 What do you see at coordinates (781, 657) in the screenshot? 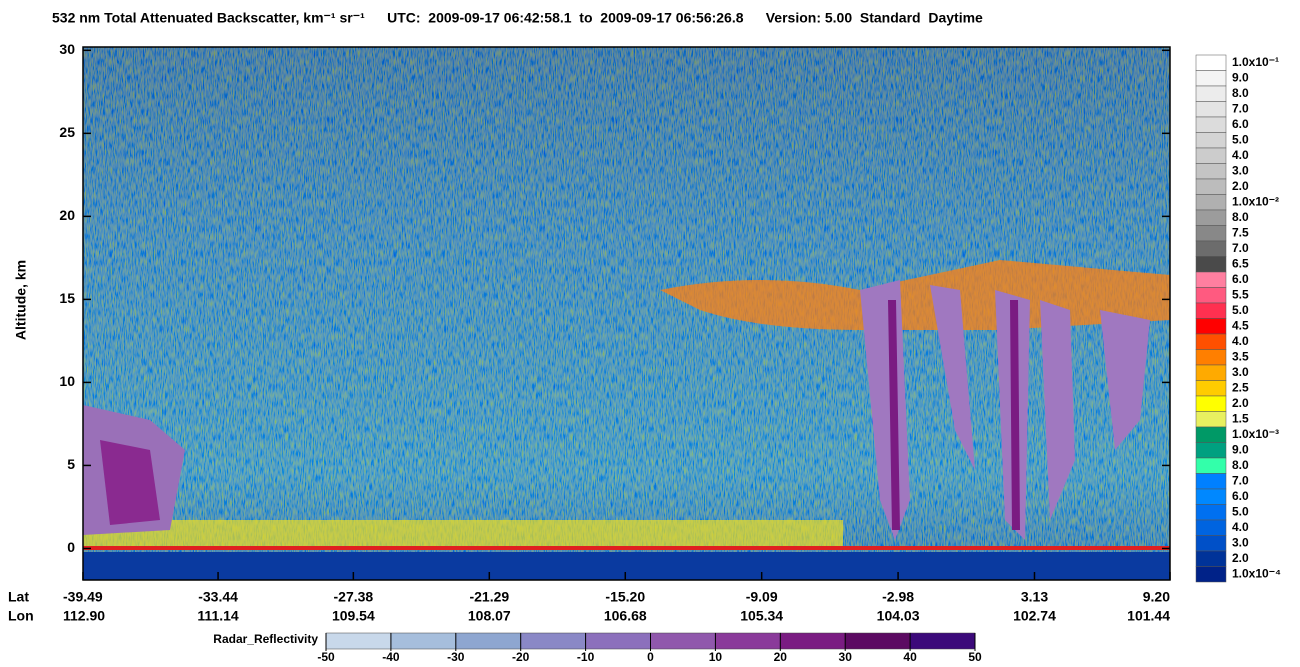
I see `radar-tick-label: 20` at bounding box center [781, 657].